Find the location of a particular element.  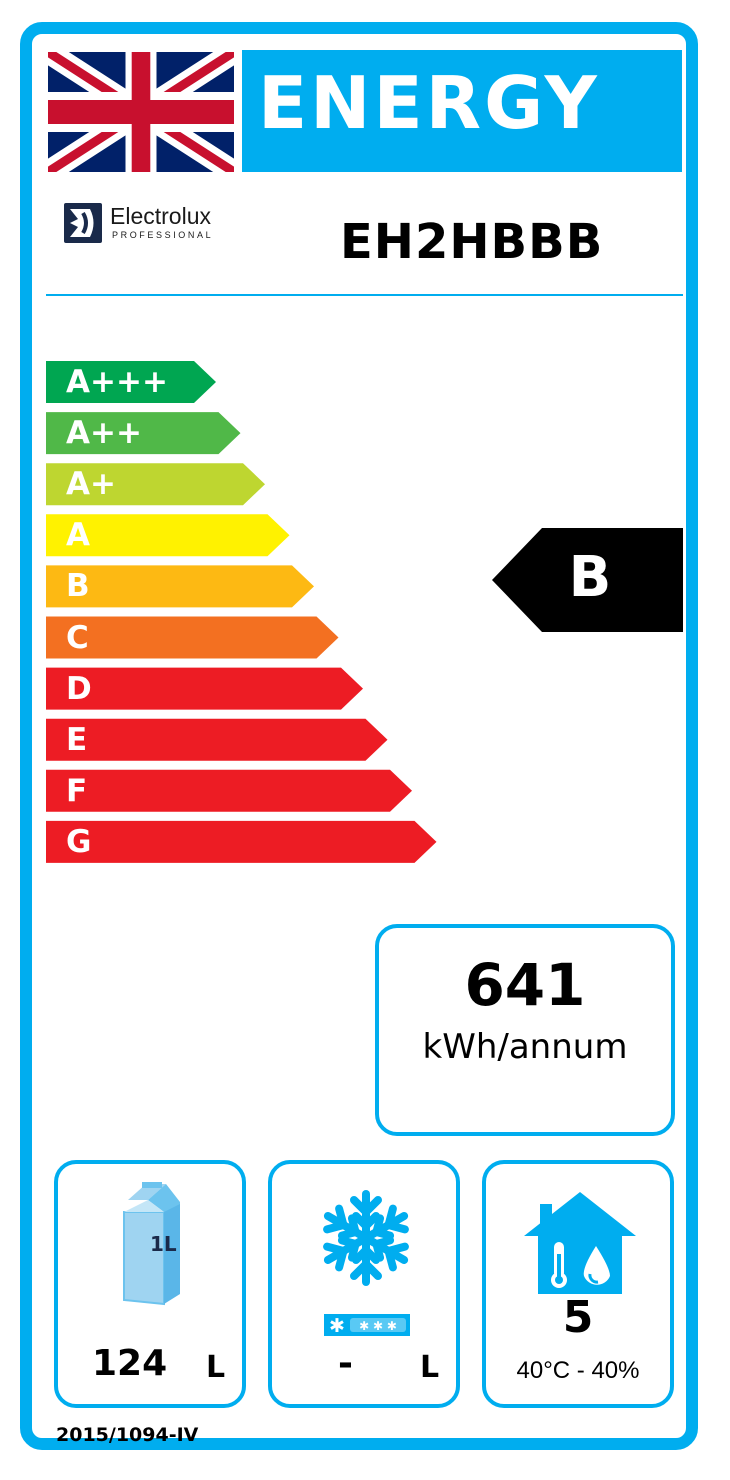

chill-volume-unit: L is located at coordinates (216, 1367).